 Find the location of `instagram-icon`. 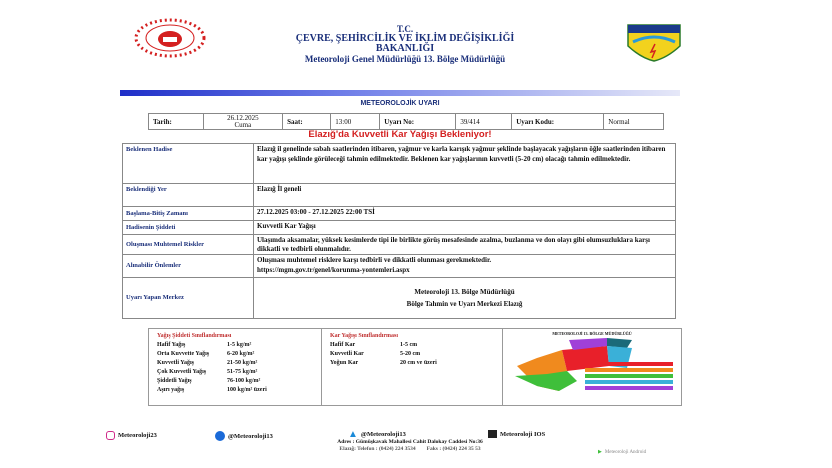

instagram-icon is located at coordinates (110, 435).